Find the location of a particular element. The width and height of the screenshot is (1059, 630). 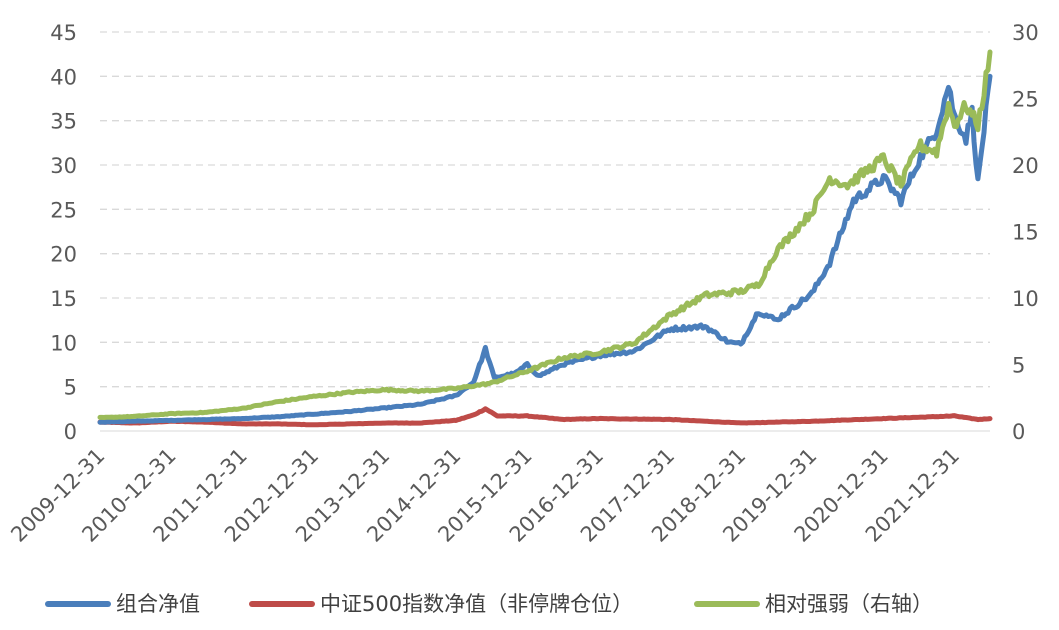

legend-label-1: 中证500指数净值（非停牌仓位） is located at coordinates (476, 604).